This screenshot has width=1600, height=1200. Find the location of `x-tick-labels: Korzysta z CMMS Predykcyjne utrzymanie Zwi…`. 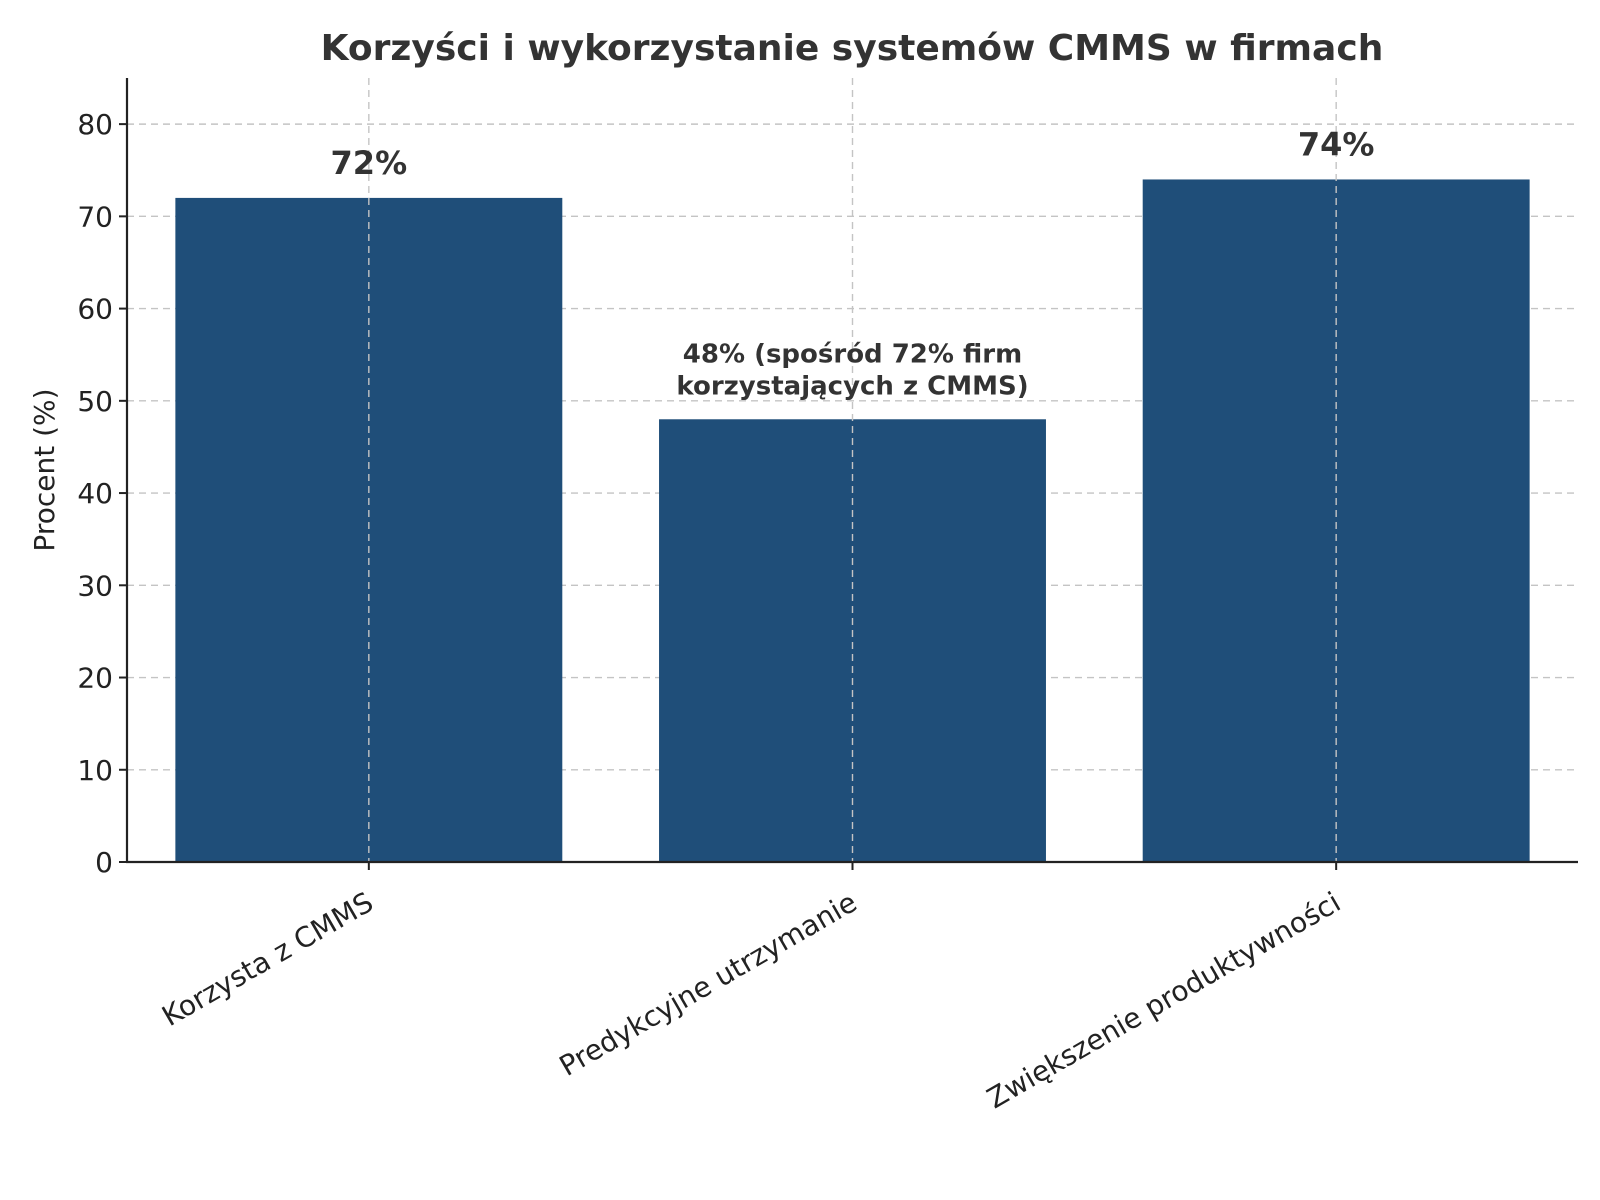

x-tick-labels: Korzysta z CMMS Predykcyjne utrzymanie Zwi… is located at coordinates (751, 1000).